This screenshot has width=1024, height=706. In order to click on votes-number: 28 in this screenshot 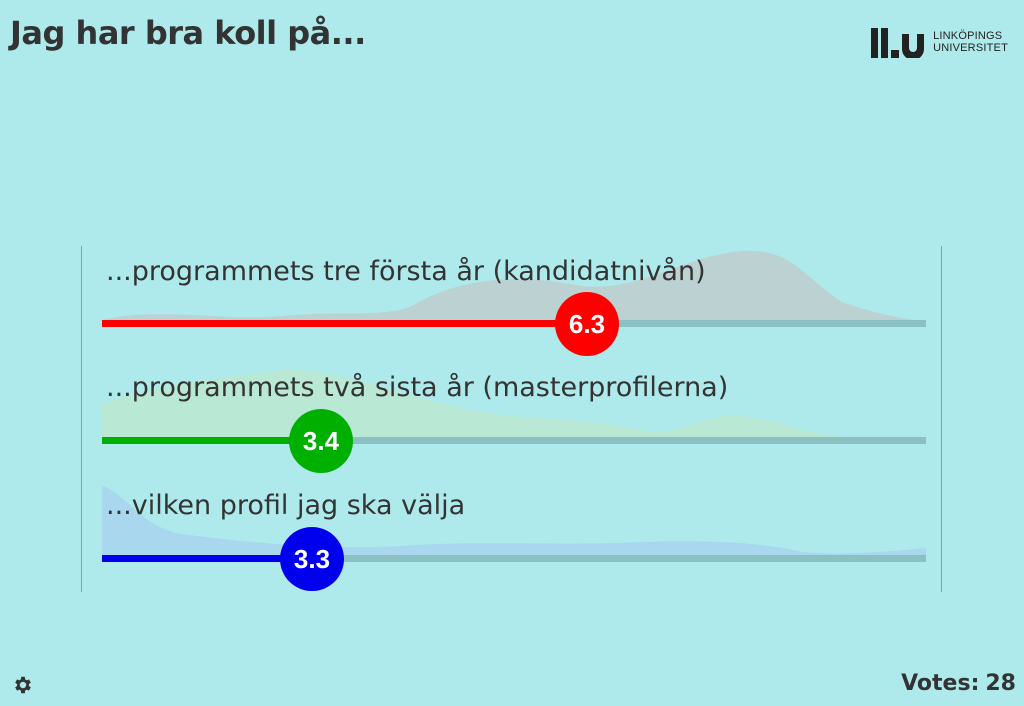, I will do `click(1000, 683)`.